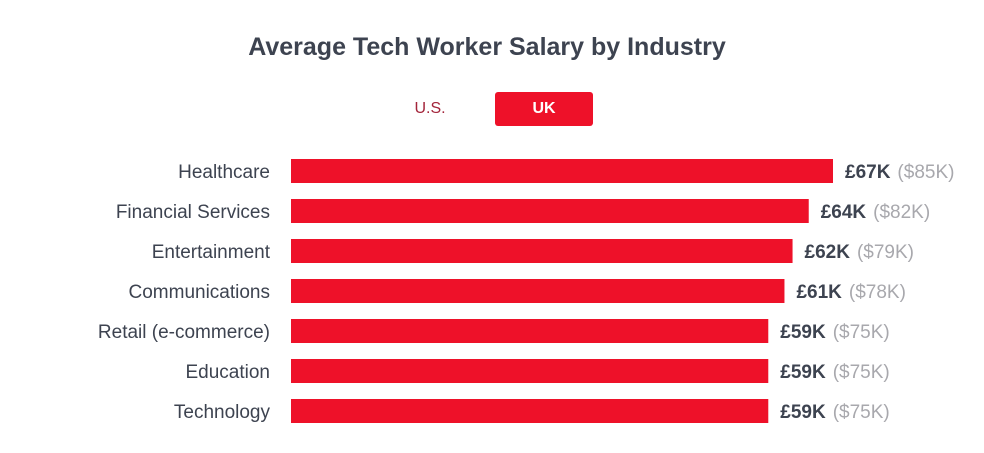  Describe the element at coordinates (925, 172) in the screenshot. I see `usd-label: ($85K)` at that location.